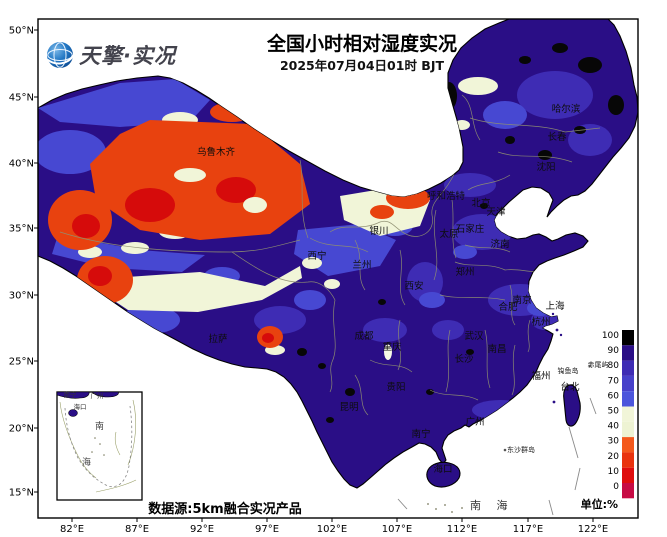 The width and height of the screenshot is (667, 537). Describe the element at coordinates (361, 43) in the screenshot. I see `map-title: 全国小时相对湿度实况` at that location.